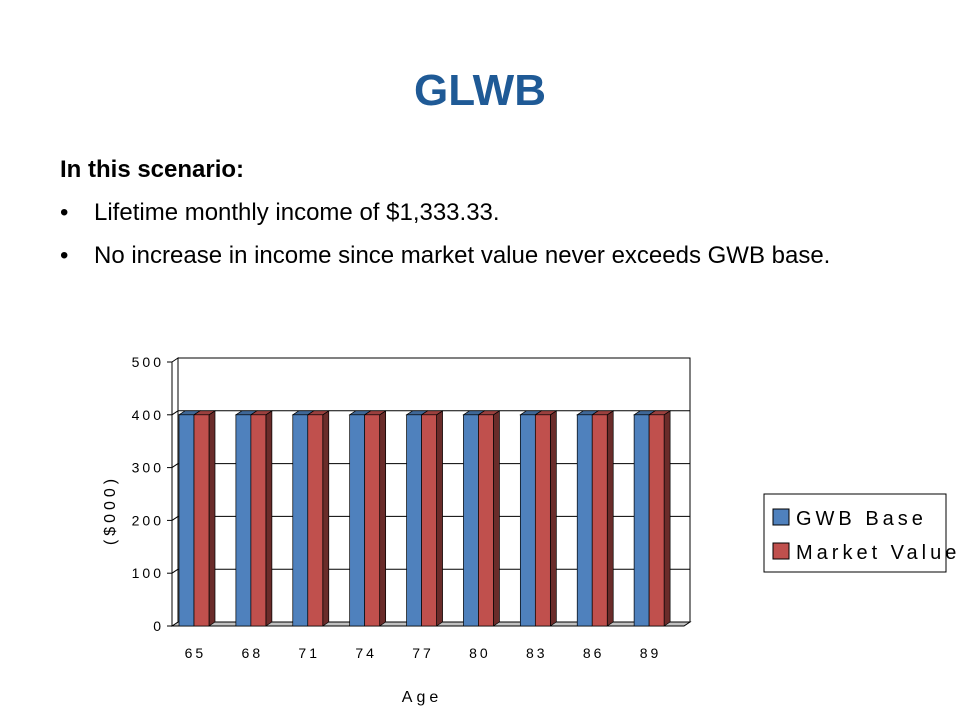  Describe the element at coordinates (148, 520) in the screenshot. I see `y-tick-label: 200` at that location.